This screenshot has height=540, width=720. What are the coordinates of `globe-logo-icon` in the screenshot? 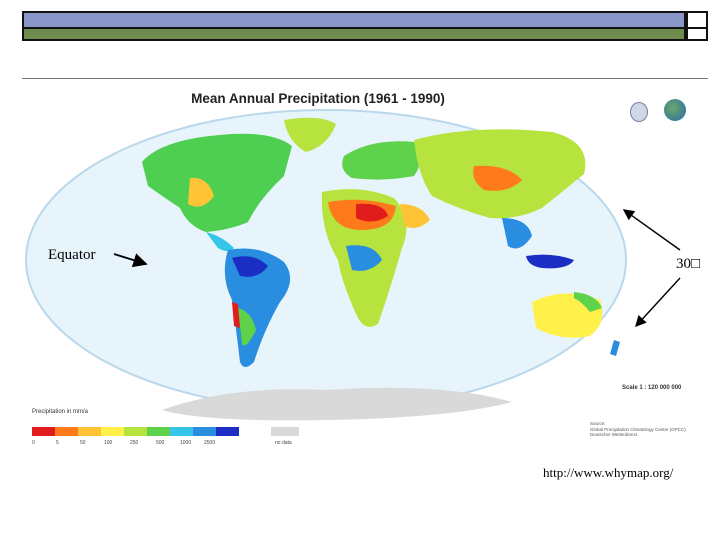 It's located at (675, 110).